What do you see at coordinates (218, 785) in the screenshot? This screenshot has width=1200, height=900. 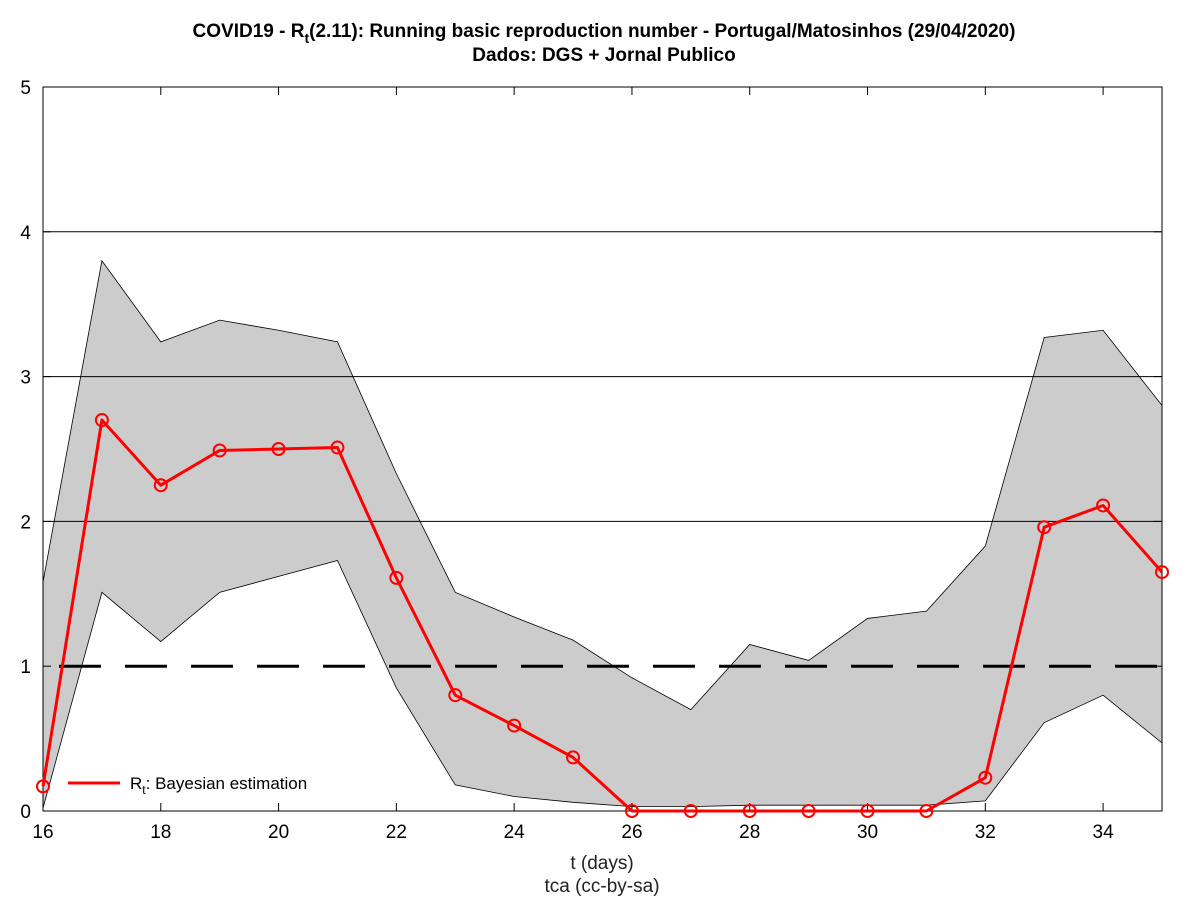 I see `legend-label: Rt: Bayesian estimation` at bounding box center [218, 785].